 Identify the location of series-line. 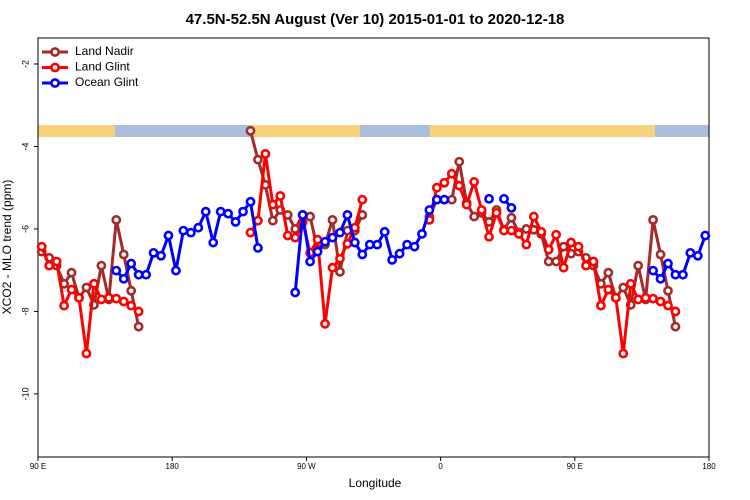
(552, 263).